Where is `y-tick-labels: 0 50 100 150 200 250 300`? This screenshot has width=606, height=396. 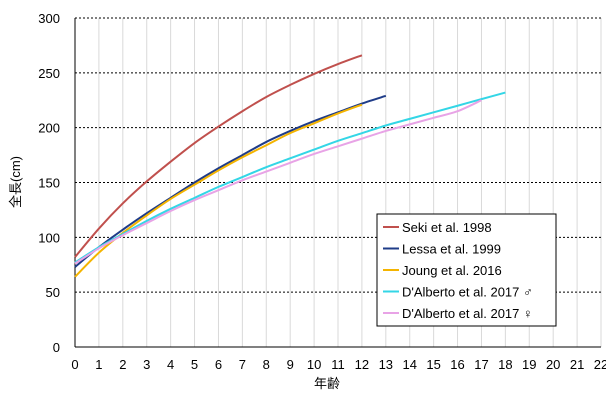
y-tick-labels: 0 50 100 150 200 250 300 is located at coordinates (49, 183).